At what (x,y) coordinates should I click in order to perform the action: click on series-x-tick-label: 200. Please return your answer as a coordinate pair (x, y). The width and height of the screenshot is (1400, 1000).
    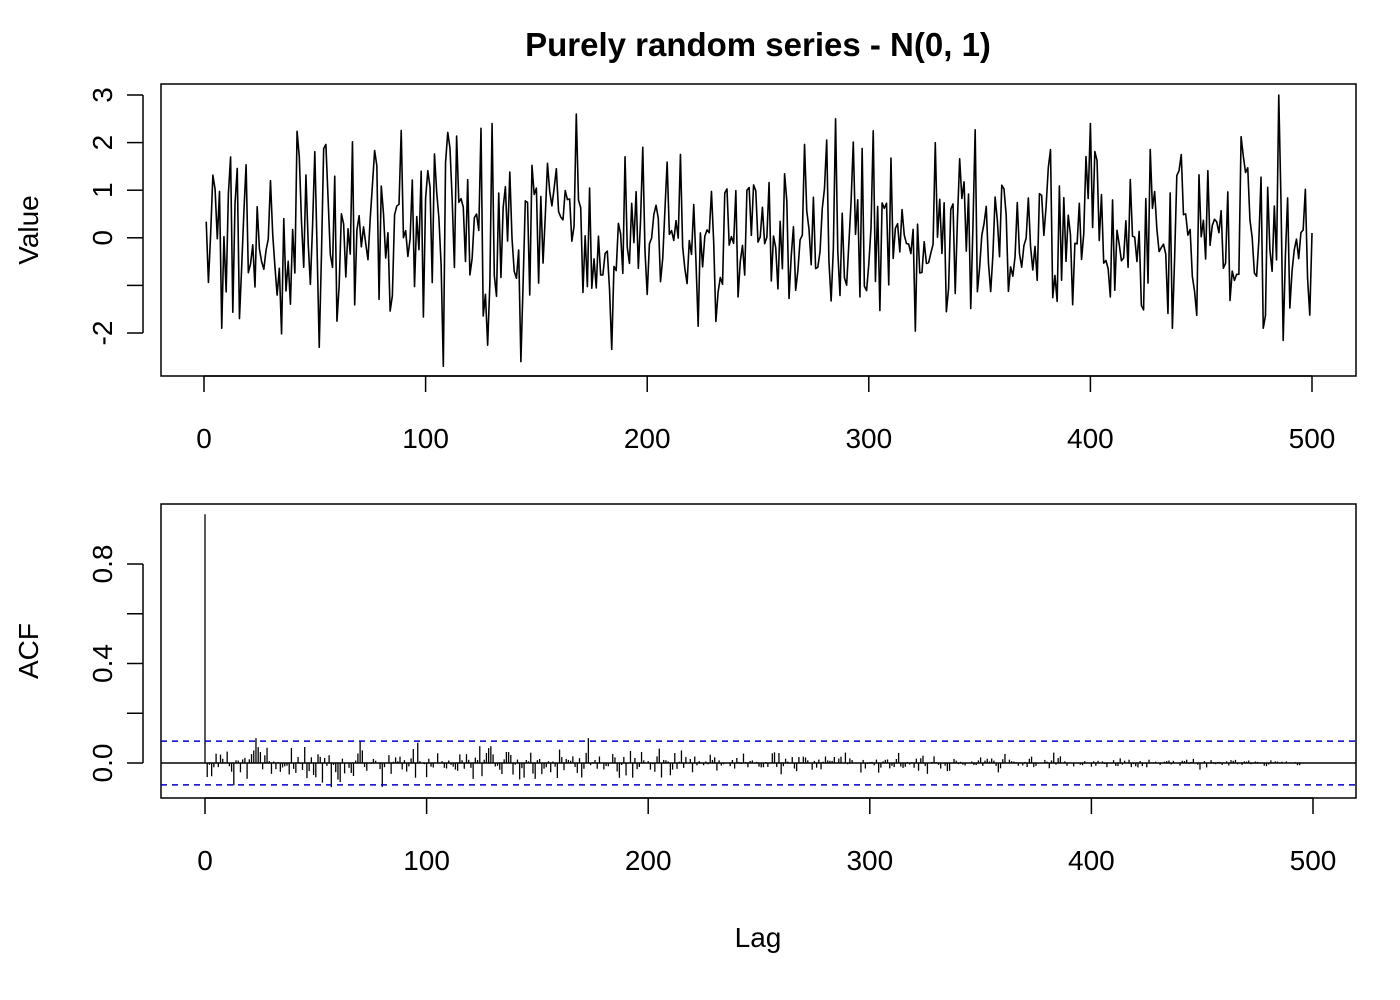
    Looking at the image, I should click on (647, 438).